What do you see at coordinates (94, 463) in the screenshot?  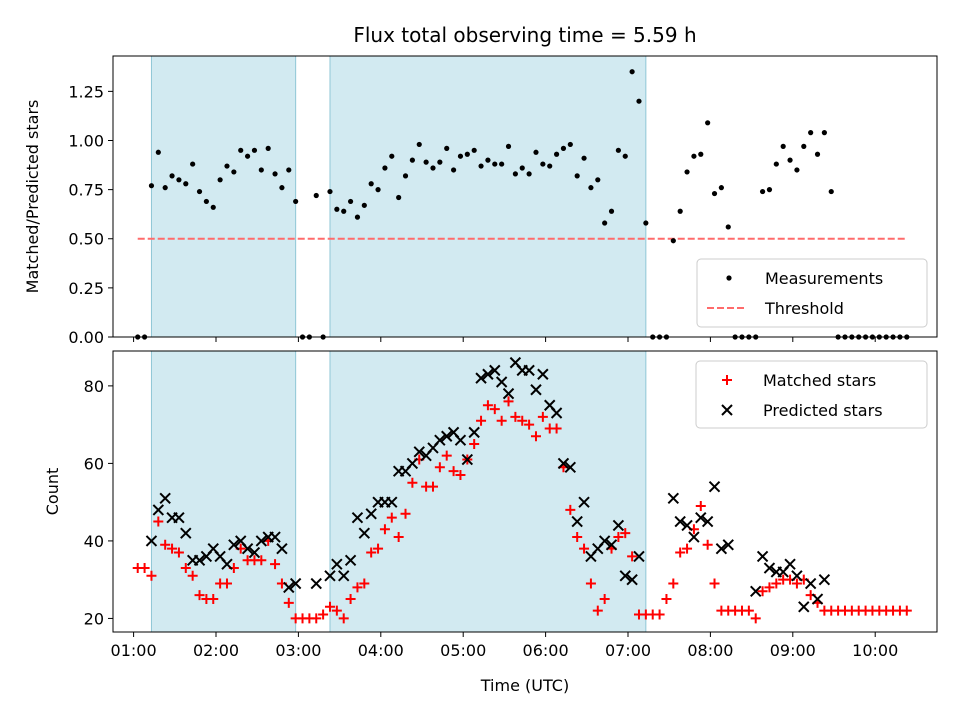 I see `y-tick-label: 60` at bounding box center [94, 463].